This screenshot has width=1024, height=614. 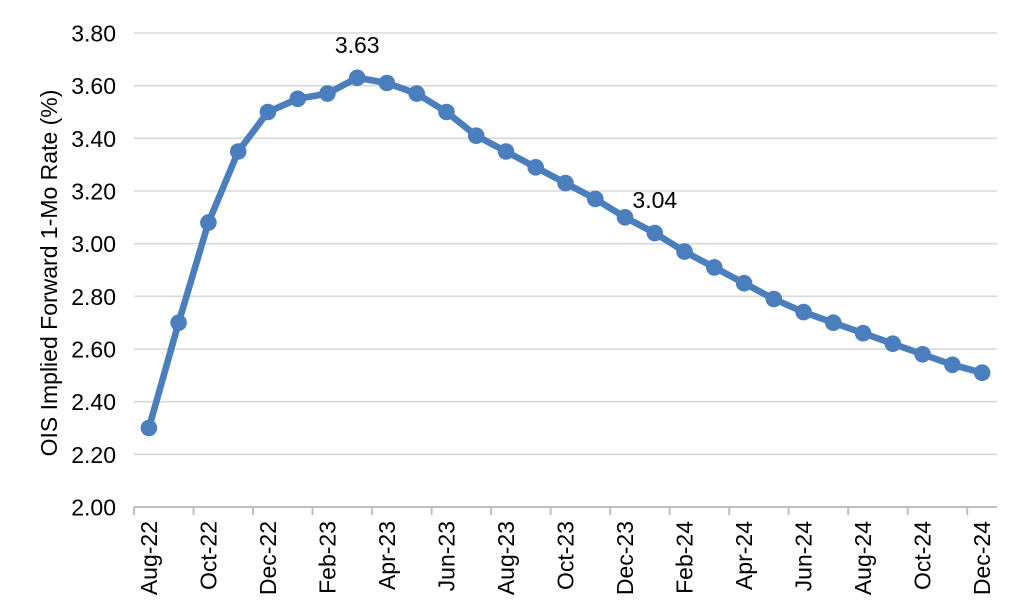 What do you see at coordinates (149, 558) in the screenshot?
I see `x-tick-label: Aug-22` at bounding box center [149, 558].